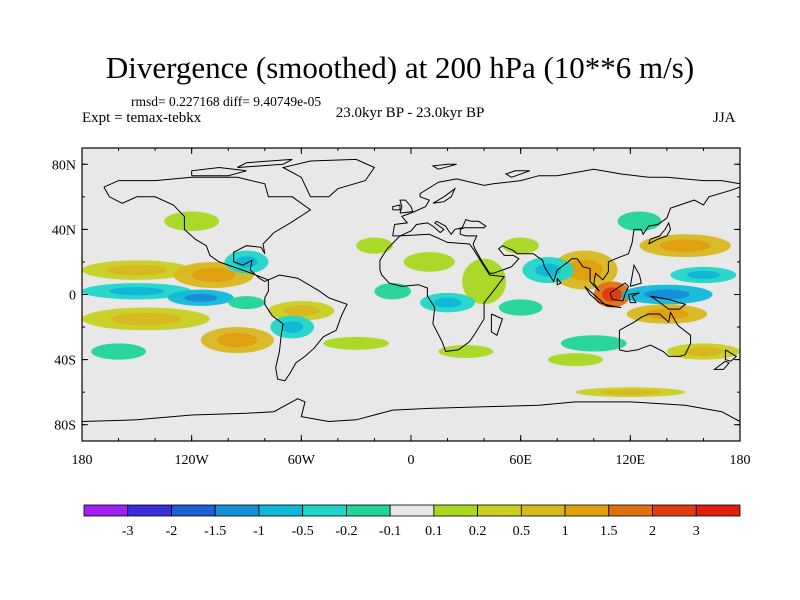  What do you see at coordinates (215, 531) in the screenshot?
I see `colorbar-label: -1.5` at bounding box center [215, 531].